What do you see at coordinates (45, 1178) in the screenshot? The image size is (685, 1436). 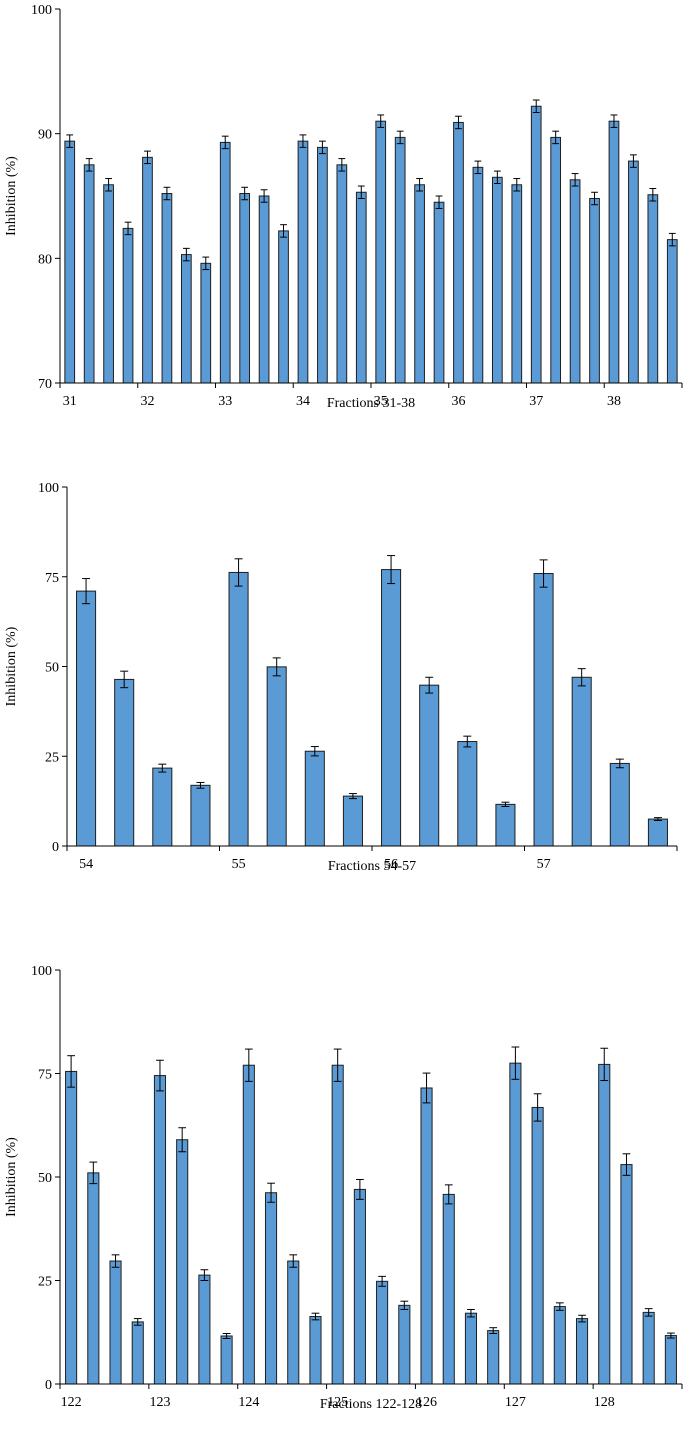 I see `y-tick-label: 50` at bounding box center [45, 1178].